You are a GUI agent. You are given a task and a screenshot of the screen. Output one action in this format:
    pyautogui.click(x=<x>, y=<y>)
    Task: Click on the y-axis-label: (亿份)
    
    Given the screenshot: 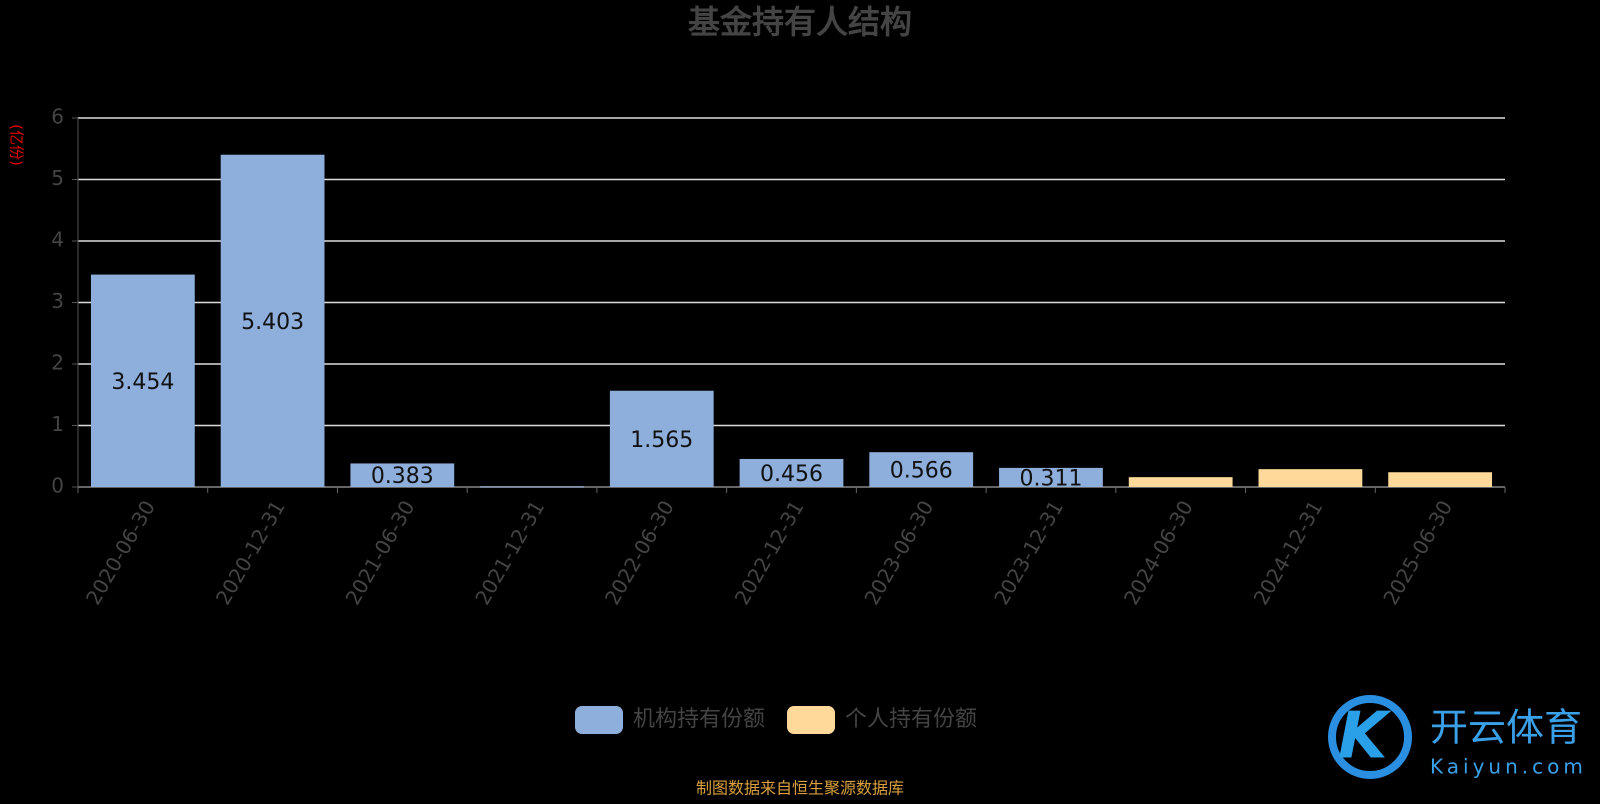 What is the action you would take?
    pyautogui.click(x=17, y=145)
    